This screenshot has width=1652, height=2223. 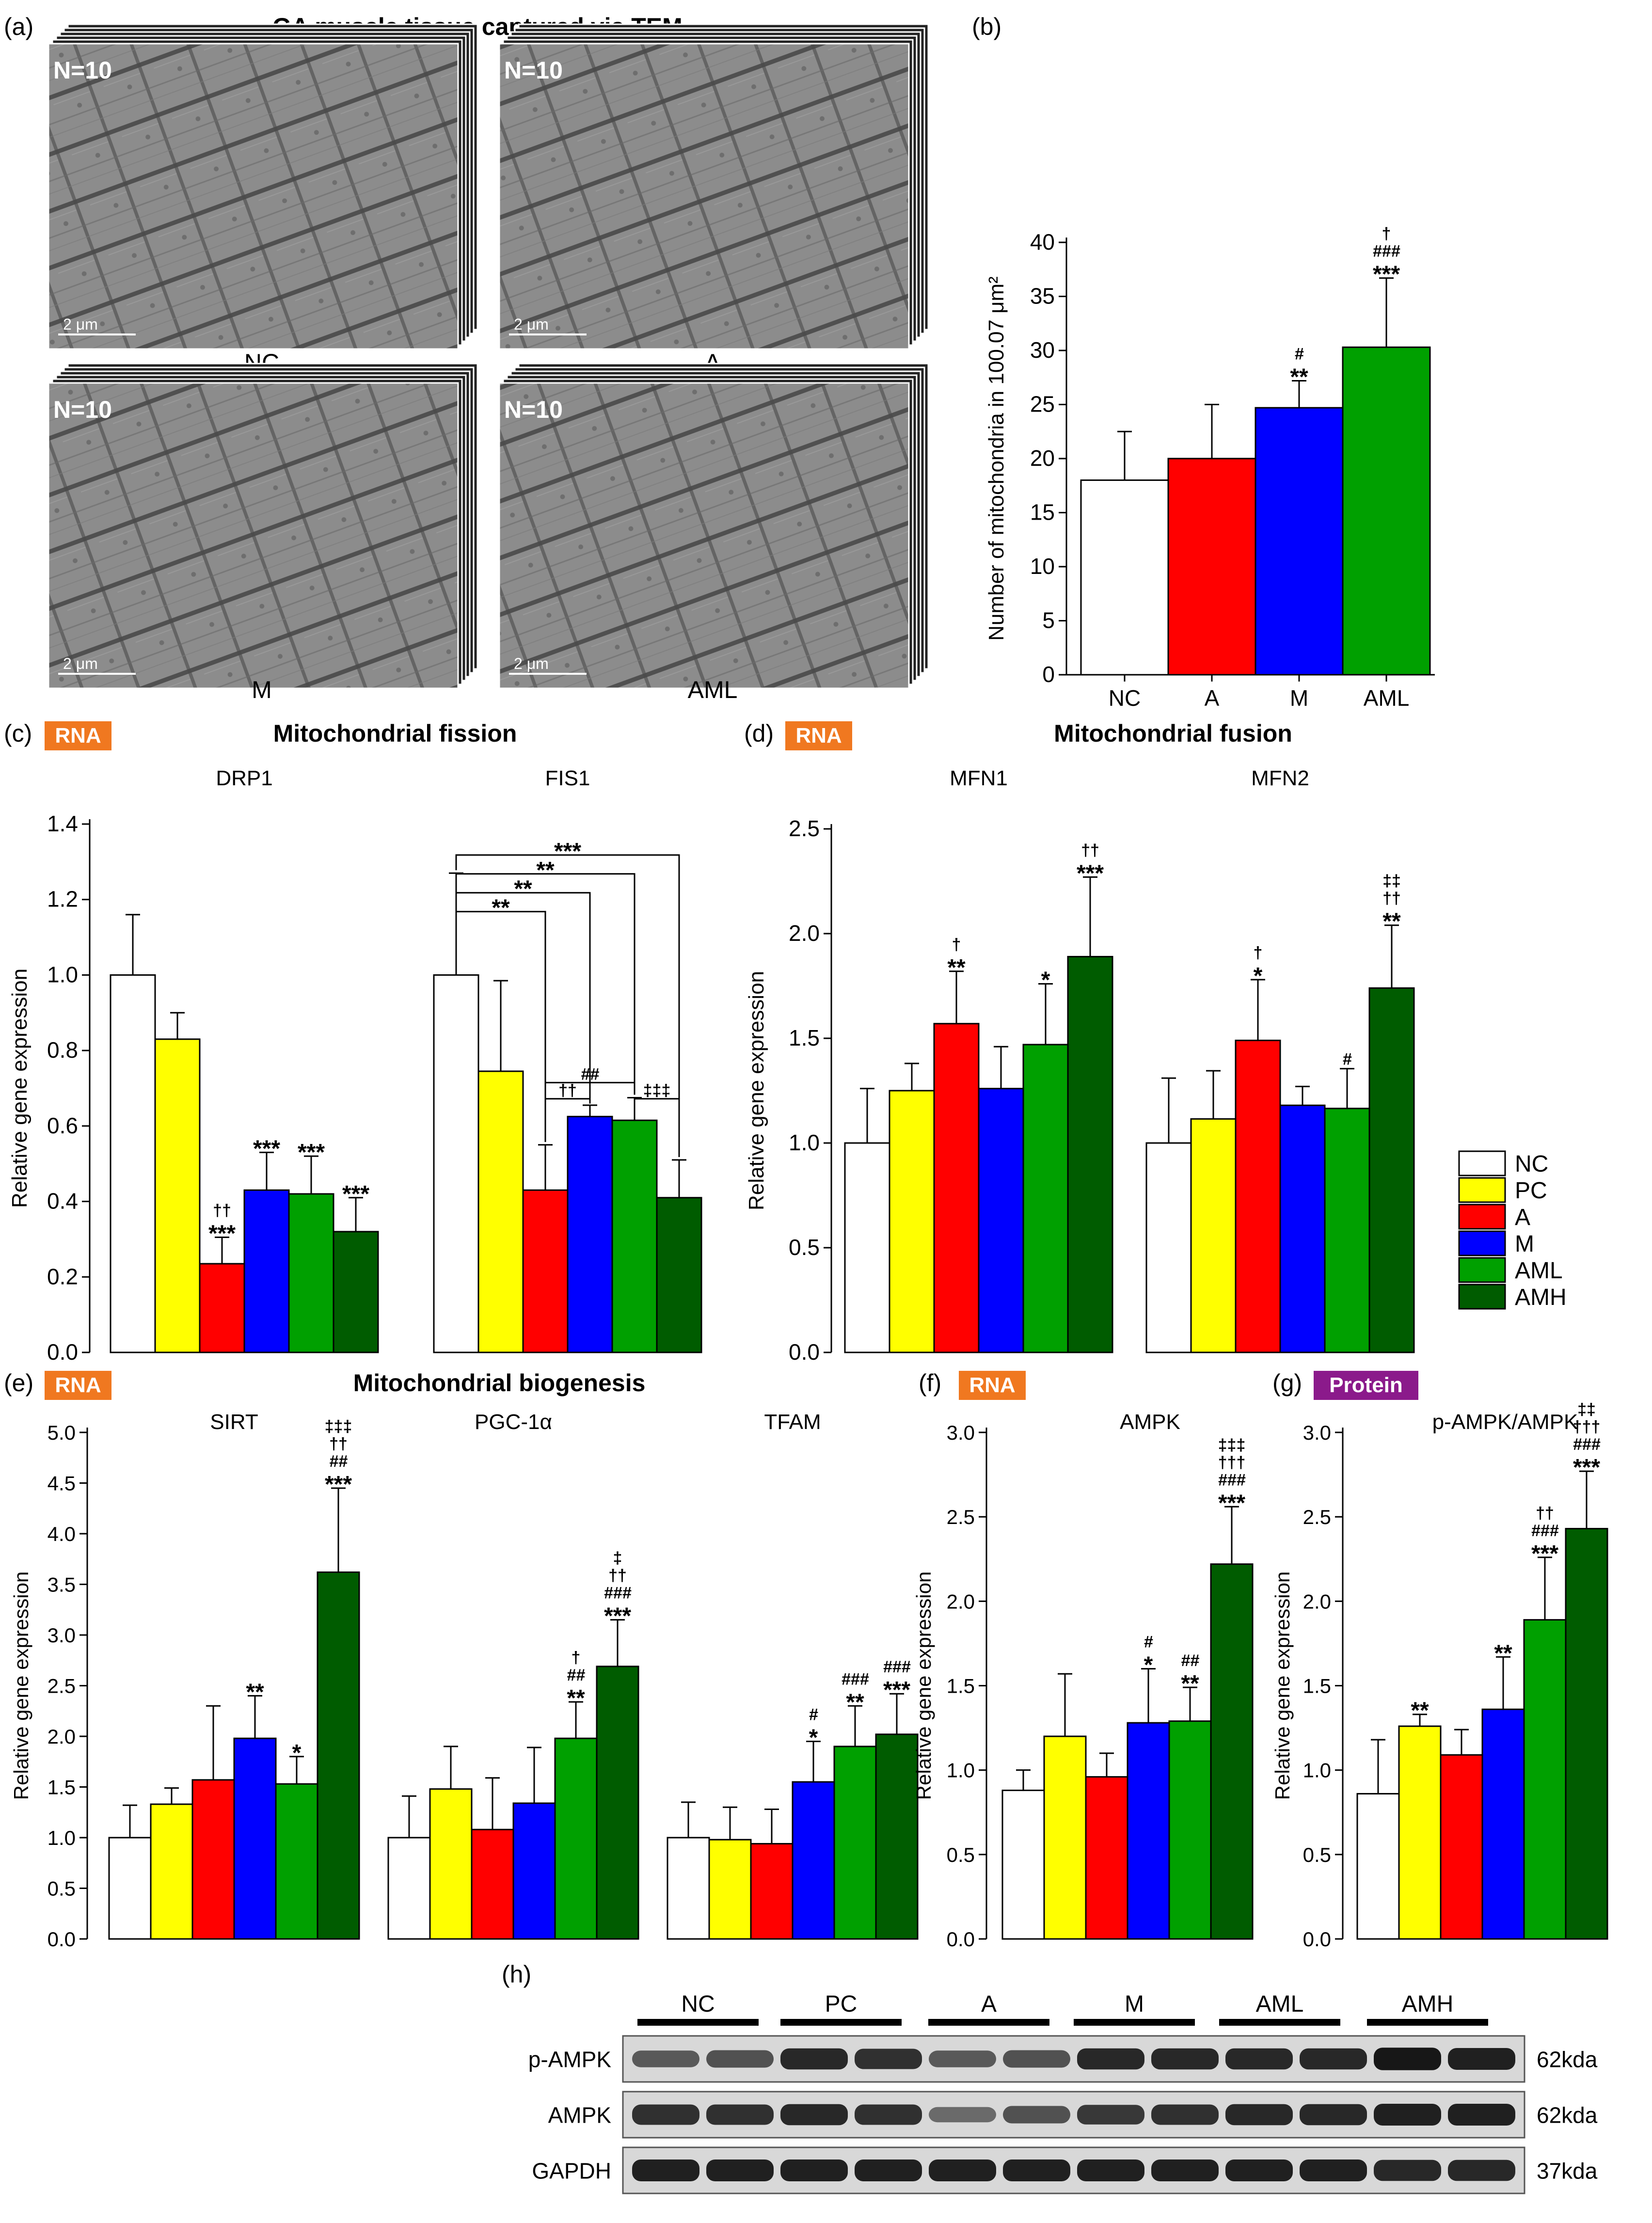 I want to click on blot-protein-label: p-AMPK, so click(x=570, y=2060).